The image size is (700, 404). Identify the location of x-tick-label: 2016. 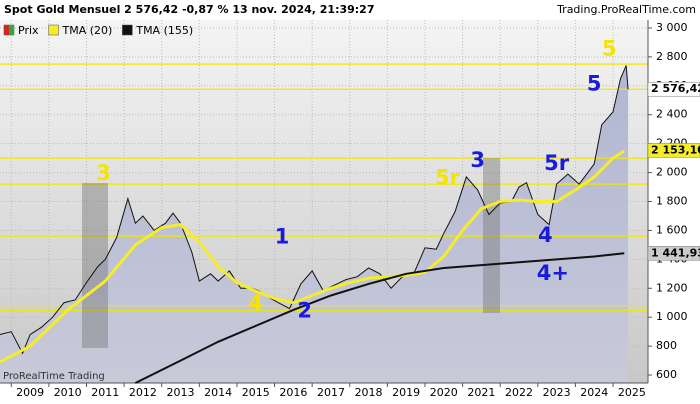
(293, 392).